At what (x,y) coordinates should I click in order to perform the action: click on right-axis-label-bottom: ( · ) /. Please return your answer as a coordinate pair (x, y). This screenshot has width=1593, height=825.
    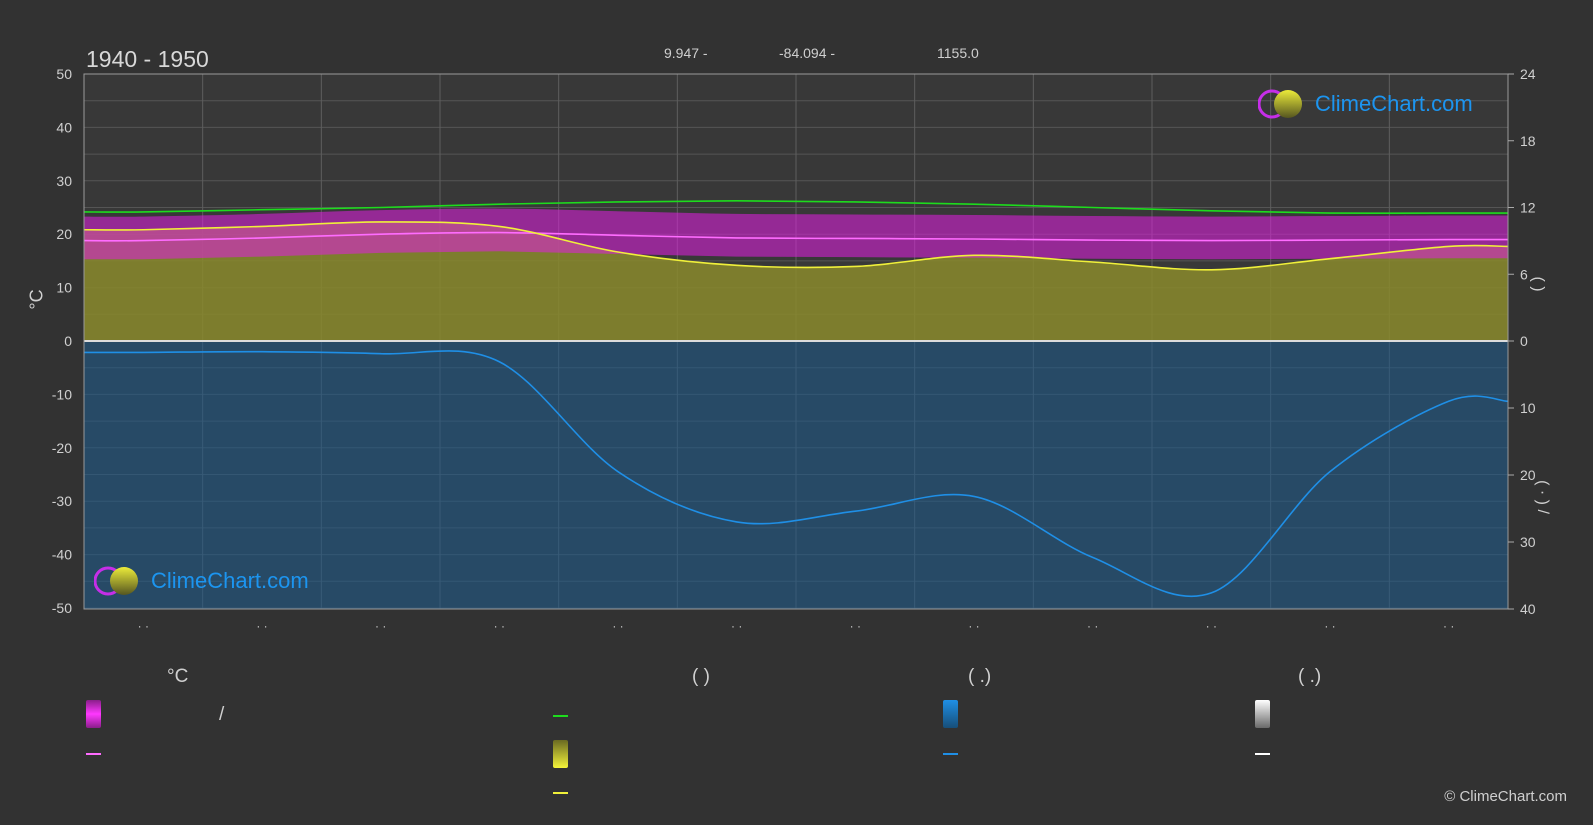
    Looking at the image, I should click on (1542, 497).